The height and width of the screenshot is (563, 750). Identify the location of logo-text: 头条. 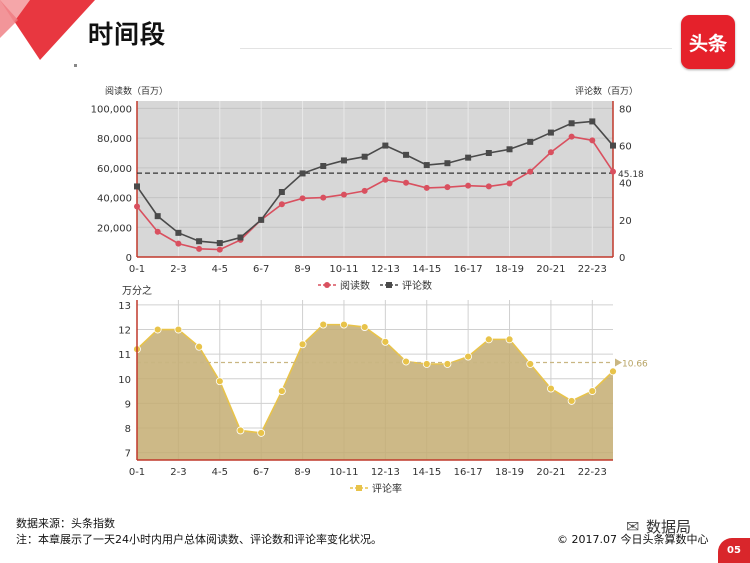
(707, 43).